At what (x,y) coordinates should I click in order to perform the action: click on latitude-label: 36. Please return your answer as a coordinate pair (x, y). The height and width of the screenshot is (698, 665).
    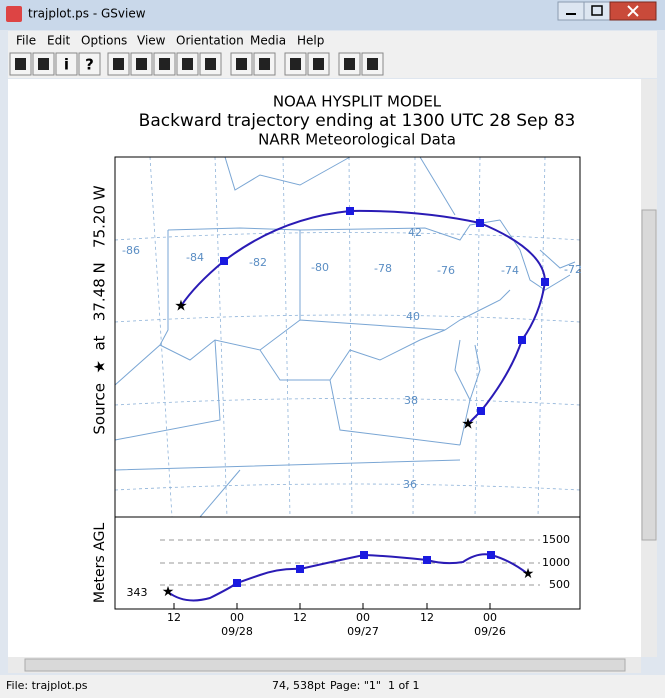
    Looking at the image, I should click on (410, 484).